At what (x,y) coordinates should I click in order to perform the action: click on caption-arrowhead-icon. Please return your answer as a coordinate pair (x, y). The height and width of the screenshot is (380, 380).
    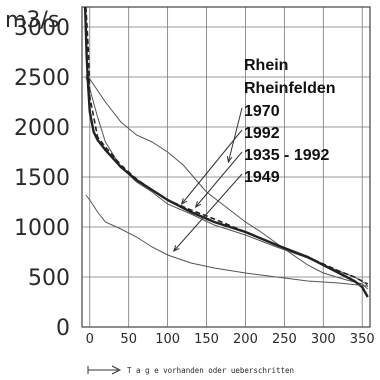
    Looking at the image, I should click on (116, 370).